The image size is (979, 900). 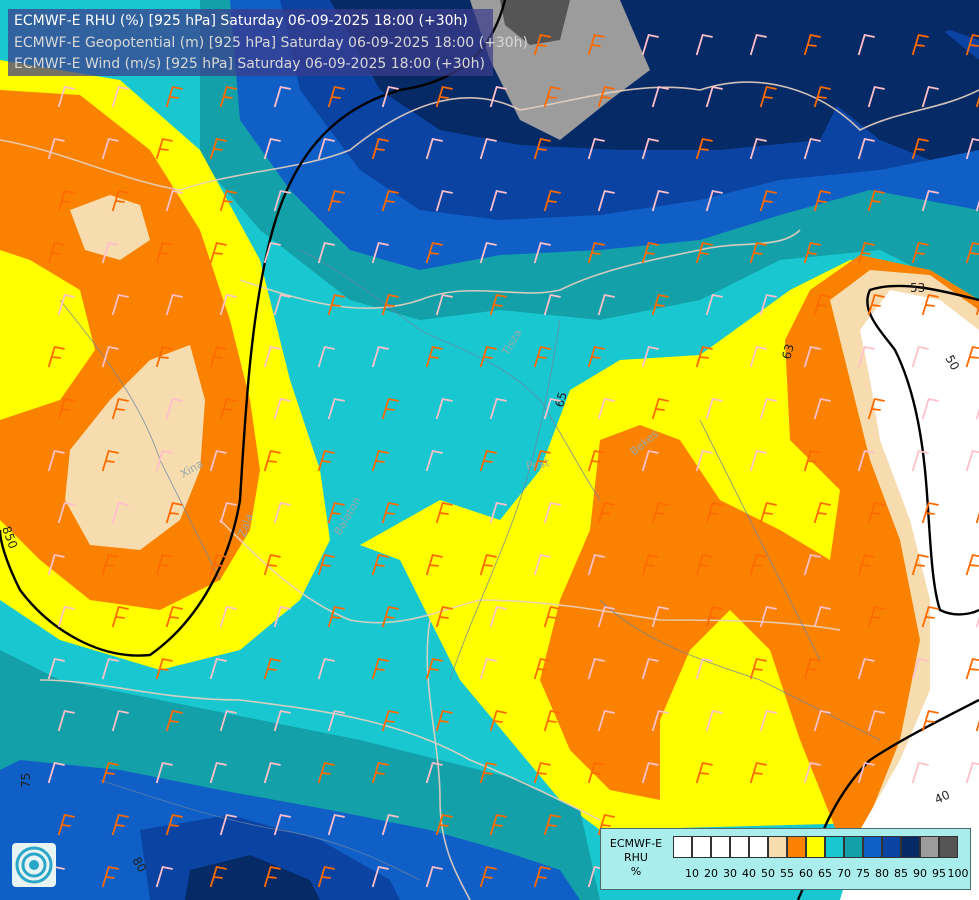 What do you see at coordinates (10, 537) in the screenshot?
I see `contour-label-850: 850` at bounding box center [10, 537].